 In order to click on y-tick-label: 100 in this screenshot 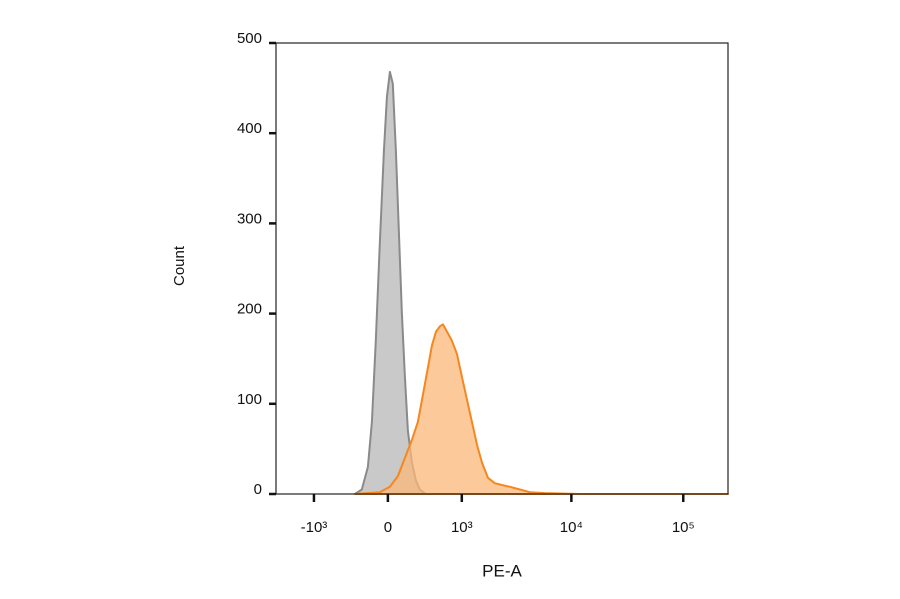, I will do `click(249, 399)`.